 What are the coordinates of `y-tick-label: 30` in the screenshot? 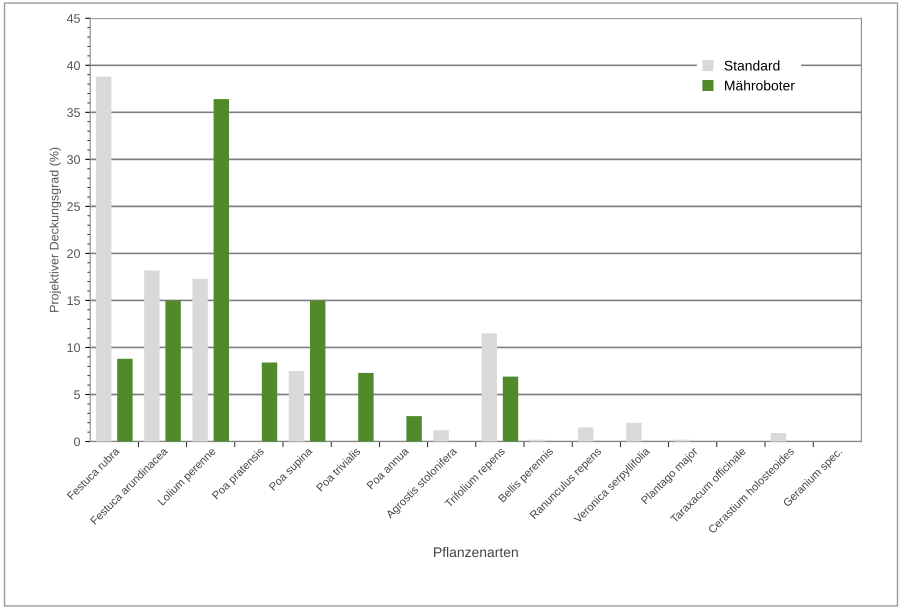 It's located at (73, 159).